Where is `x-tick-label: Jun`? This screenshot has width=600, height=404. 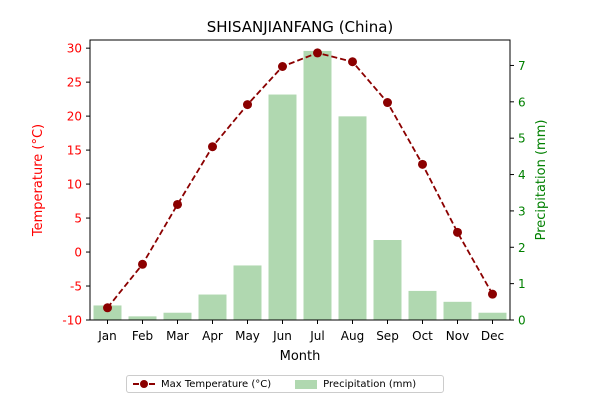 x-tick-label: Jun is located at coordinates (282, 336).